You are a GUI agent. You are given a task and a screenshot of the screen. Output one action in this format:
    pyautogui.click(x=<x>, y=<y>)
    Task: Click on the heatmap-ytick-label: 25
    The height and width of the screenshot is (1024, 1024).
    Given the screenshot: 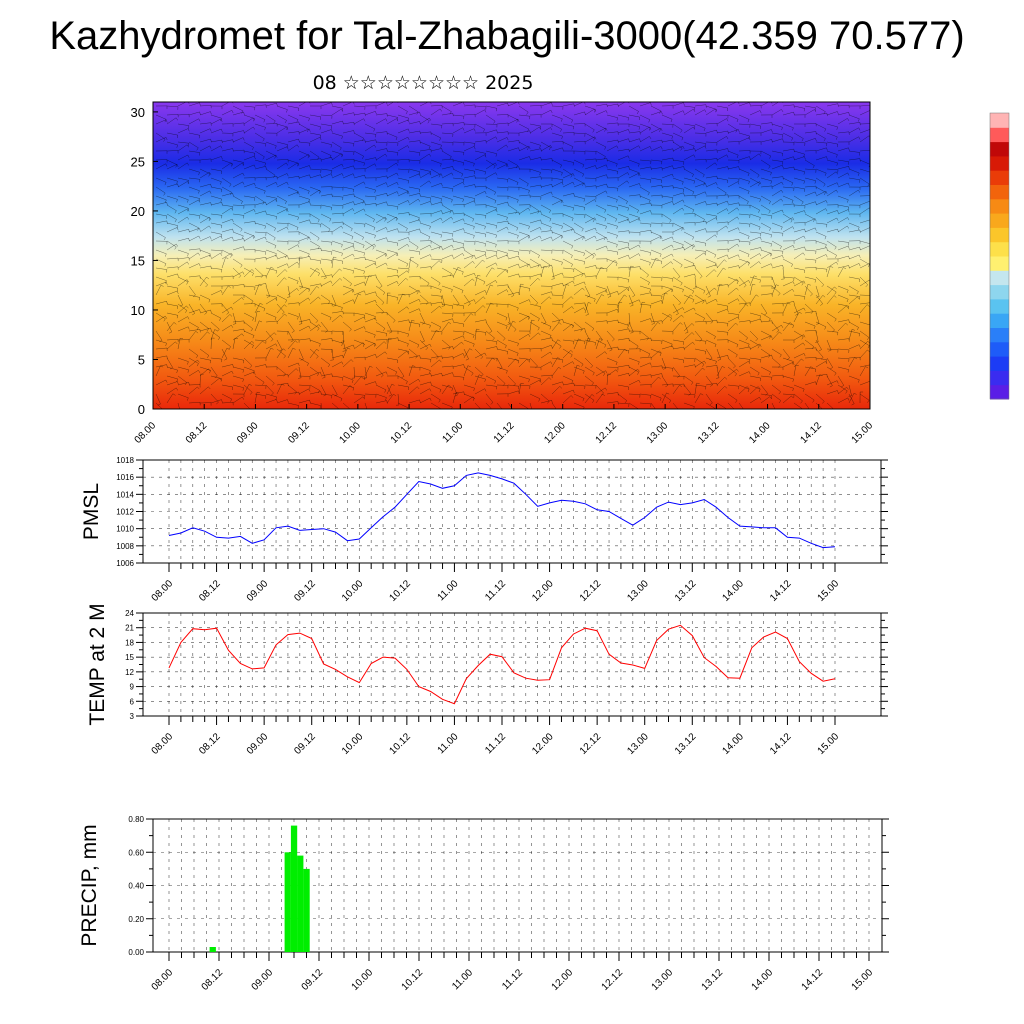 What is the action you would take?
    pyautogui.click(x=138, y=161)
    